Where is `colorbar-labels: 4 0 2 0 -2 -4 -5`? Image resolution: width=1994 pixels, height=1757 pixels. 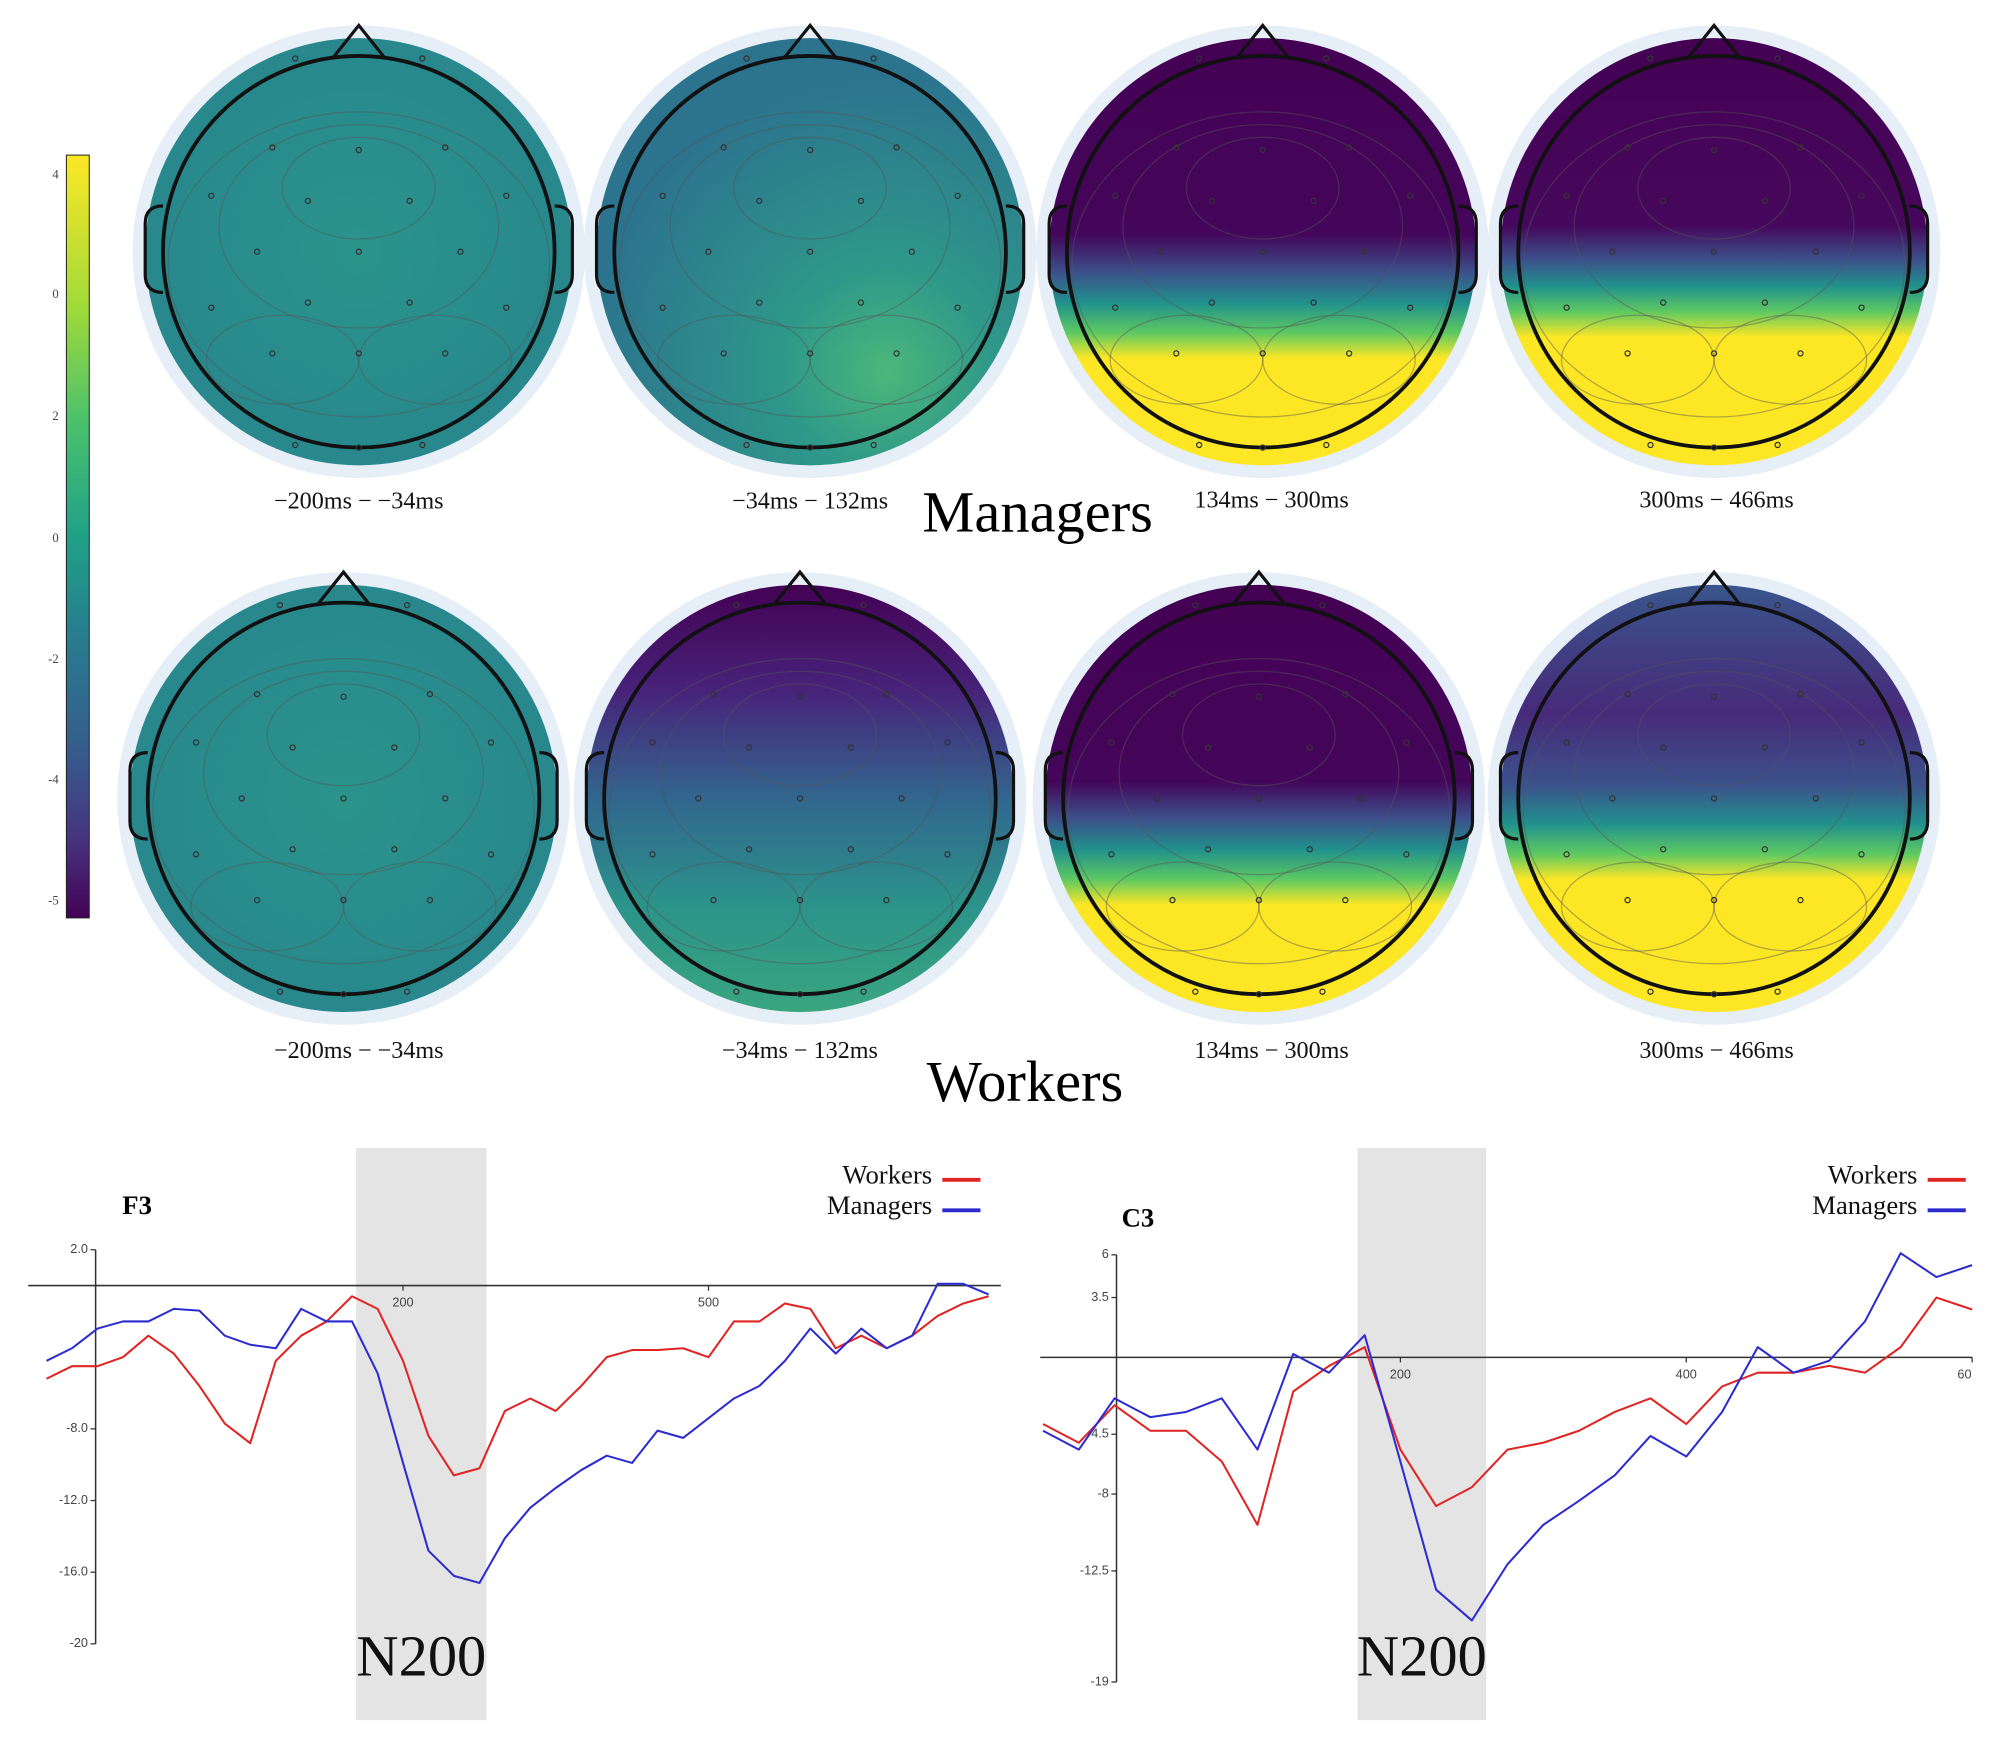 colorbar-labels: 4 0 2 0 -2 -4 -5 is located at coordinates (53, 537).